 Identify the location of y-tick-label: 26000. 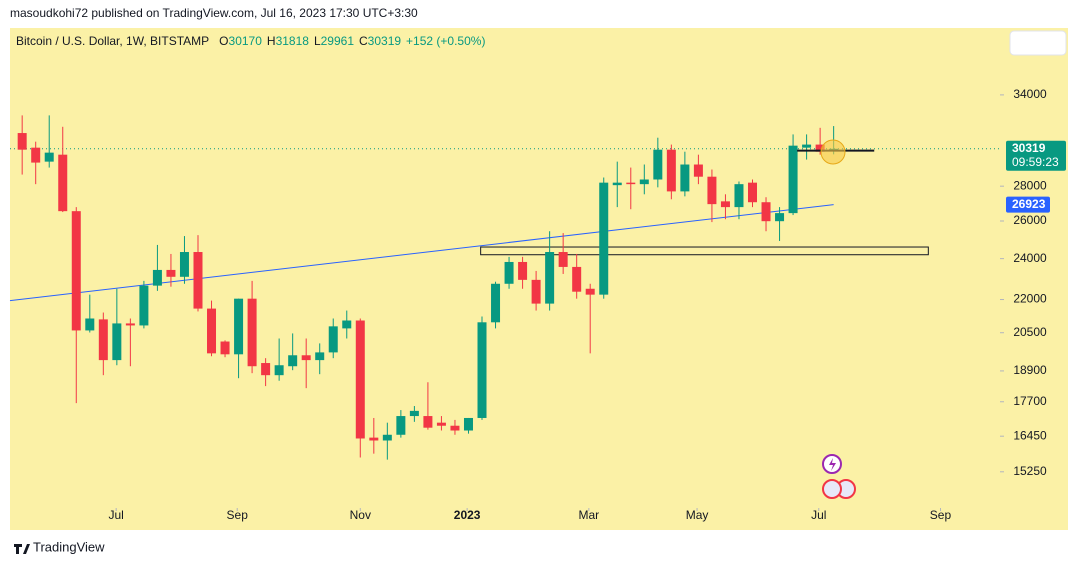
(1030, 220).